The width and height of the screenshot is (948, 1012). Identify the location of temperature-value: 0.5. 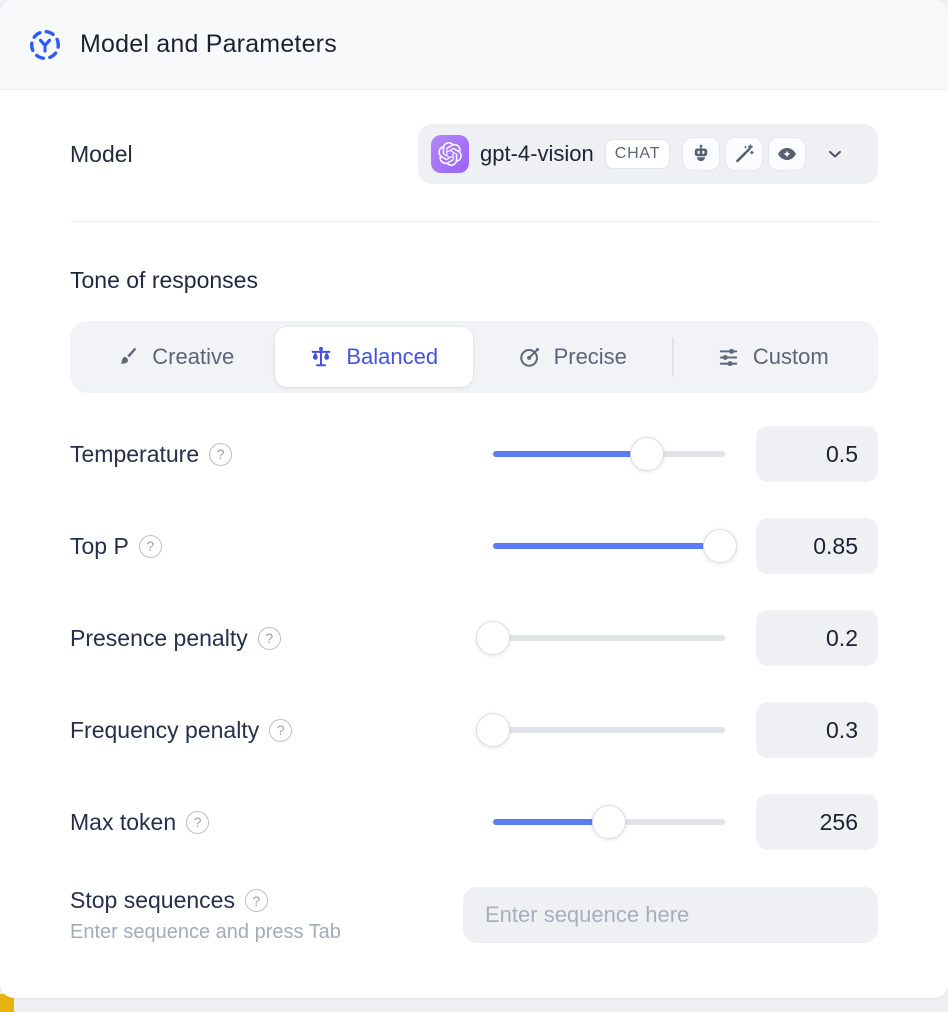
(817, 454).